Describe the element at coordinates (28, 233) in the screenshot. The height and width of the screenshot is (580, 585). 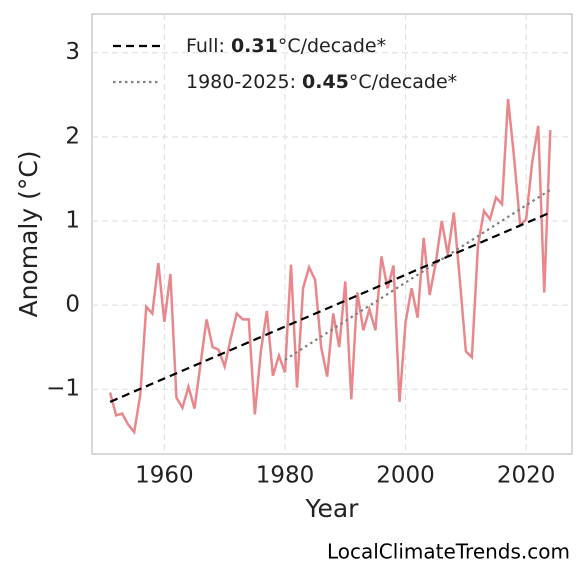
I see `y-axis-label: Anomaly (°C)` at that location.